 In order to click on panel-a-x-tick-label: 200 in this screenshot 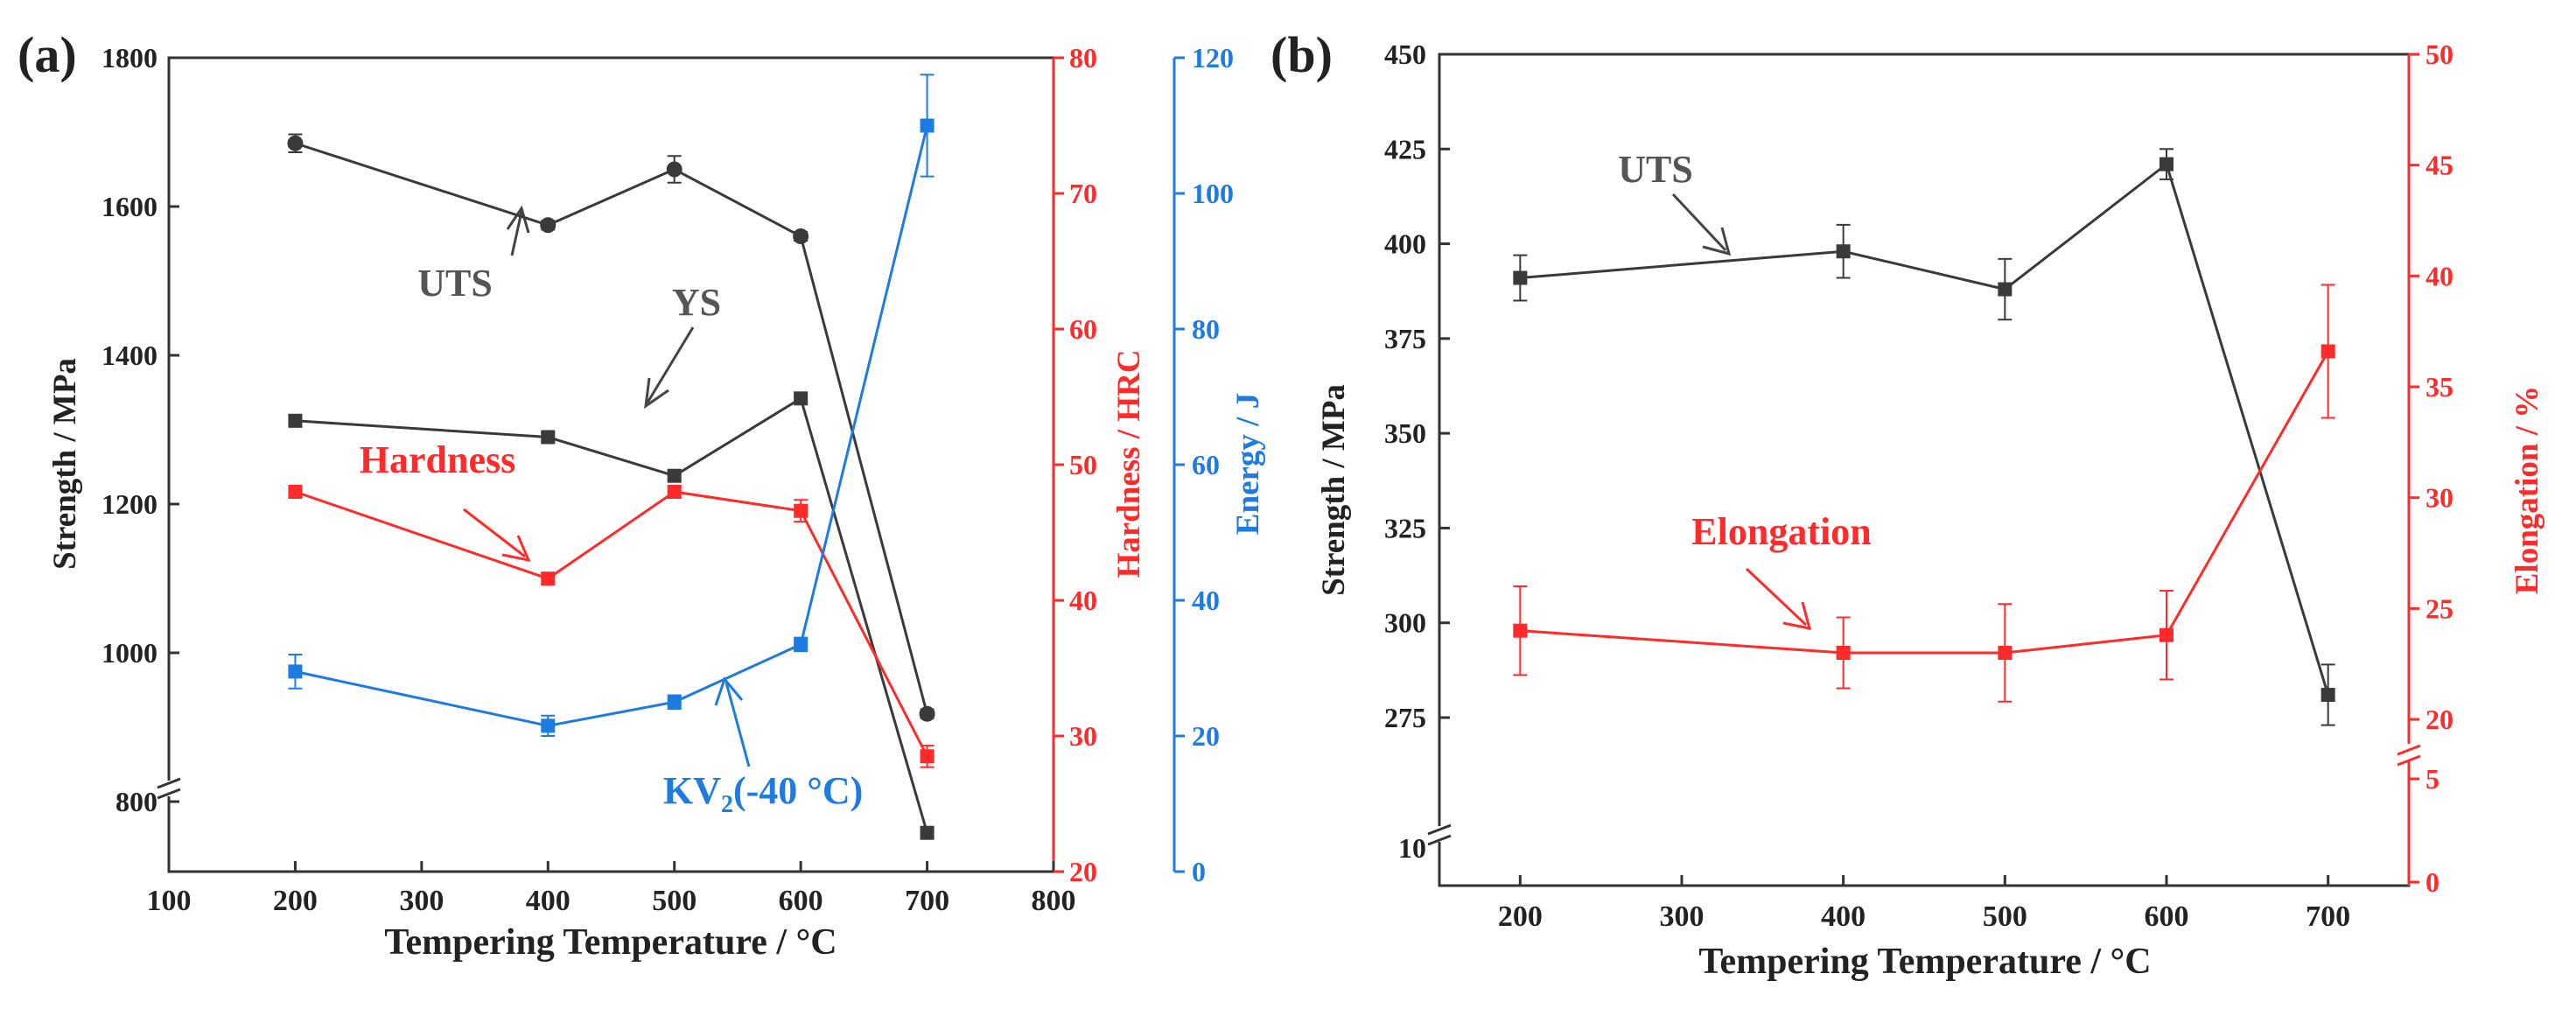, I will do `click(295, 901)`.